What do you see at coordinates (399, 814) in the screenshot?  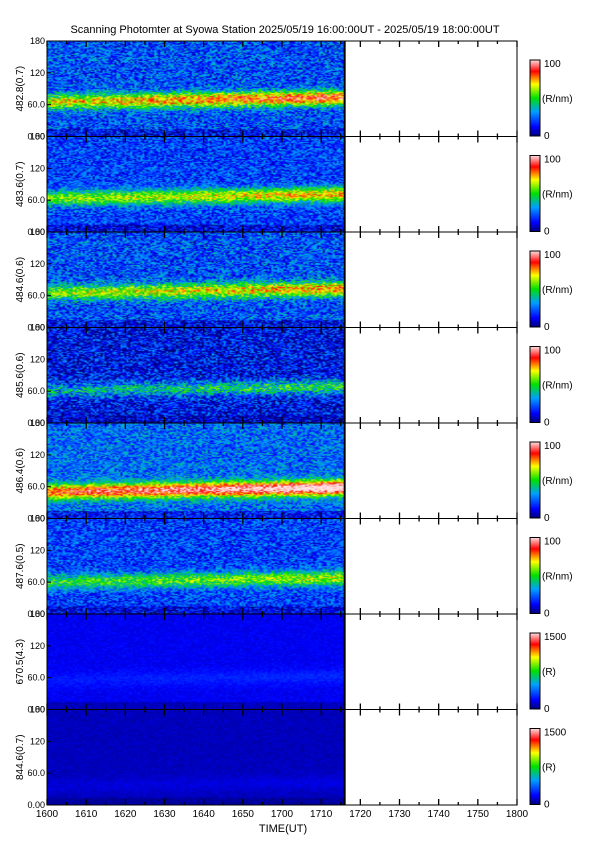 I see `x-tick-label: 1730` at bounding box center [399, 814].